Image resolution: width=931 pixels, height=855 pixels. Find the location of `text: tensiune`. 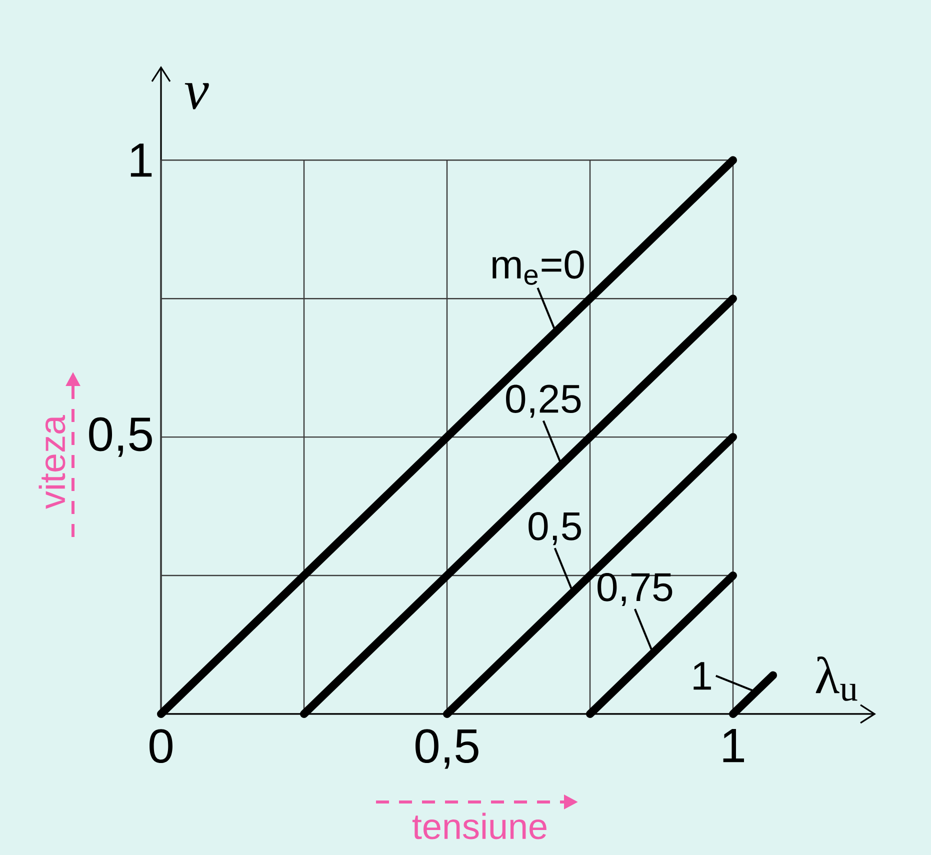

text: tensiune is located at coordinates (479, 826).